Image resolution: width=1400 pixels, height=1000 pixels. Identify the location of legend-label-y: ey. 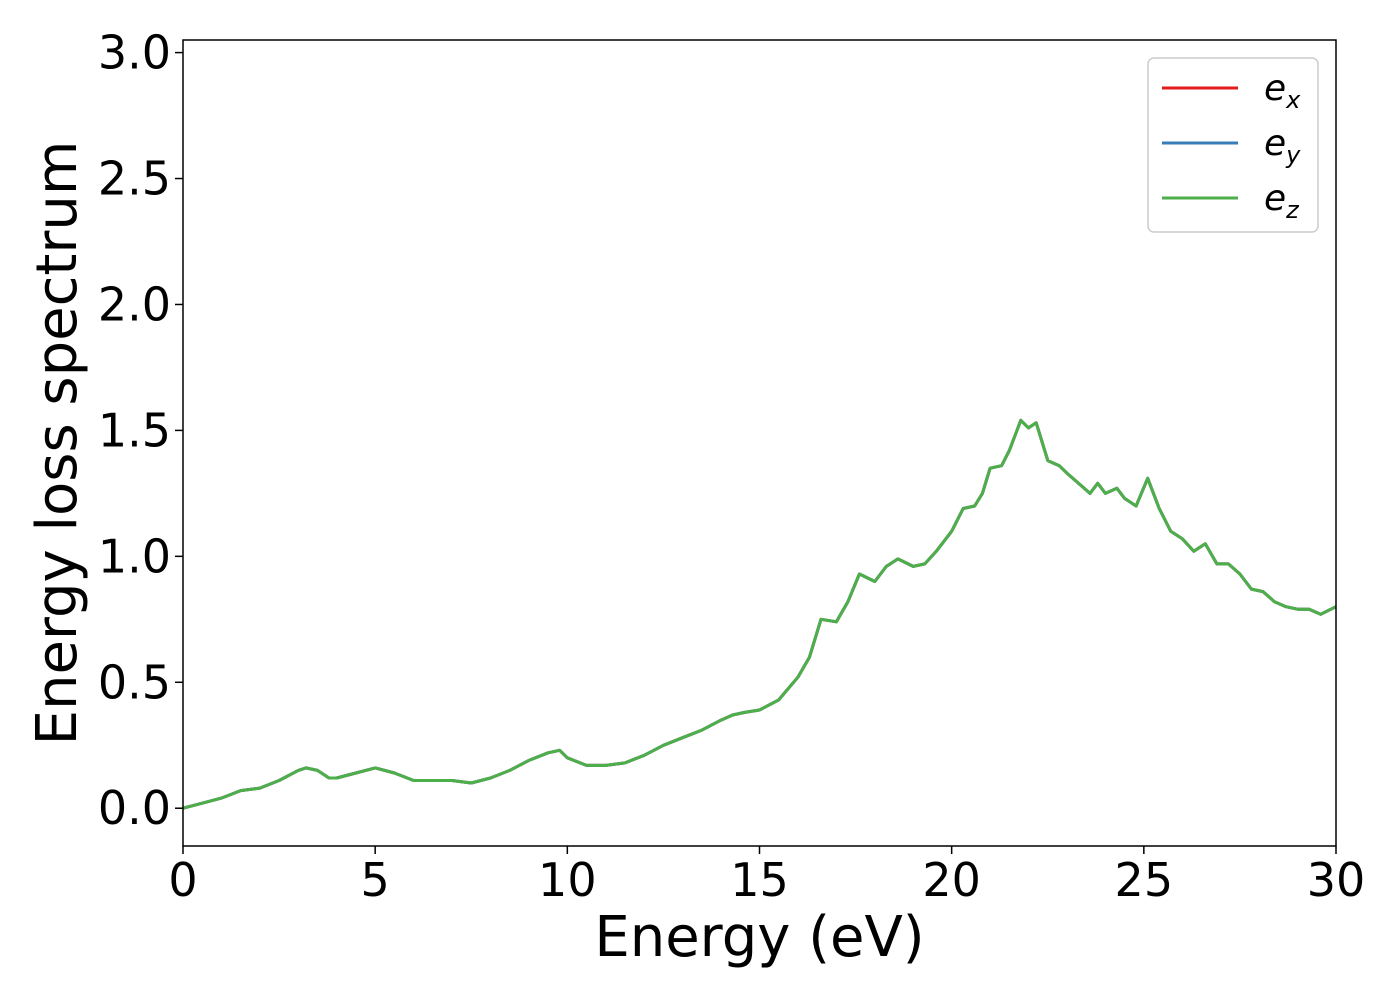
(1282, 146).